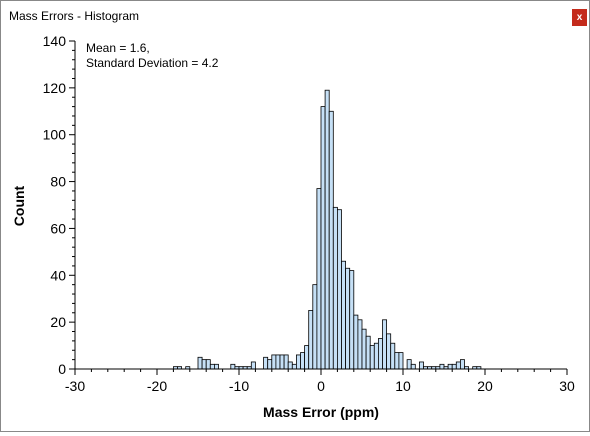  I want to click on x-tick-label: 20, so click(485, 386).